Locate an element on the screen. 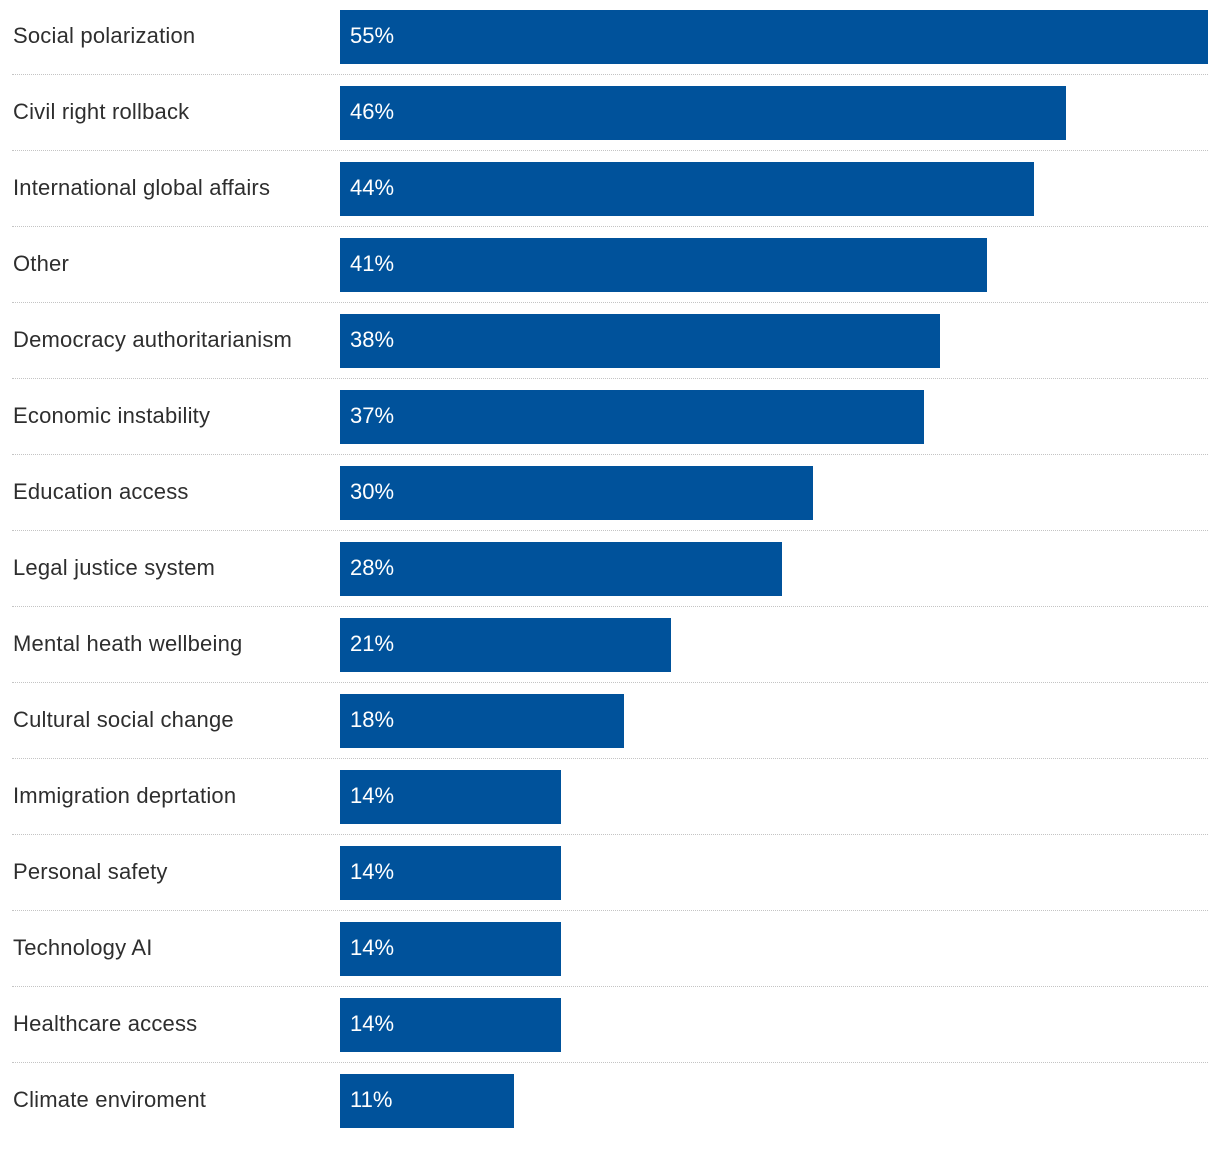 This screenshot has height=1150, width=1220. category-label: Personal safety is located at coordinates (90, 871).